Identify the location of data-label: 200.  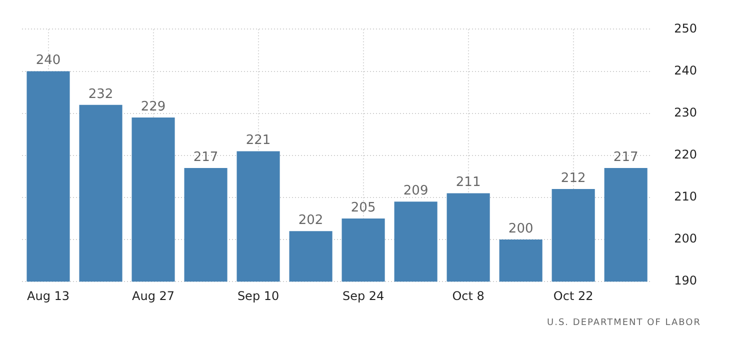
(521, 228).